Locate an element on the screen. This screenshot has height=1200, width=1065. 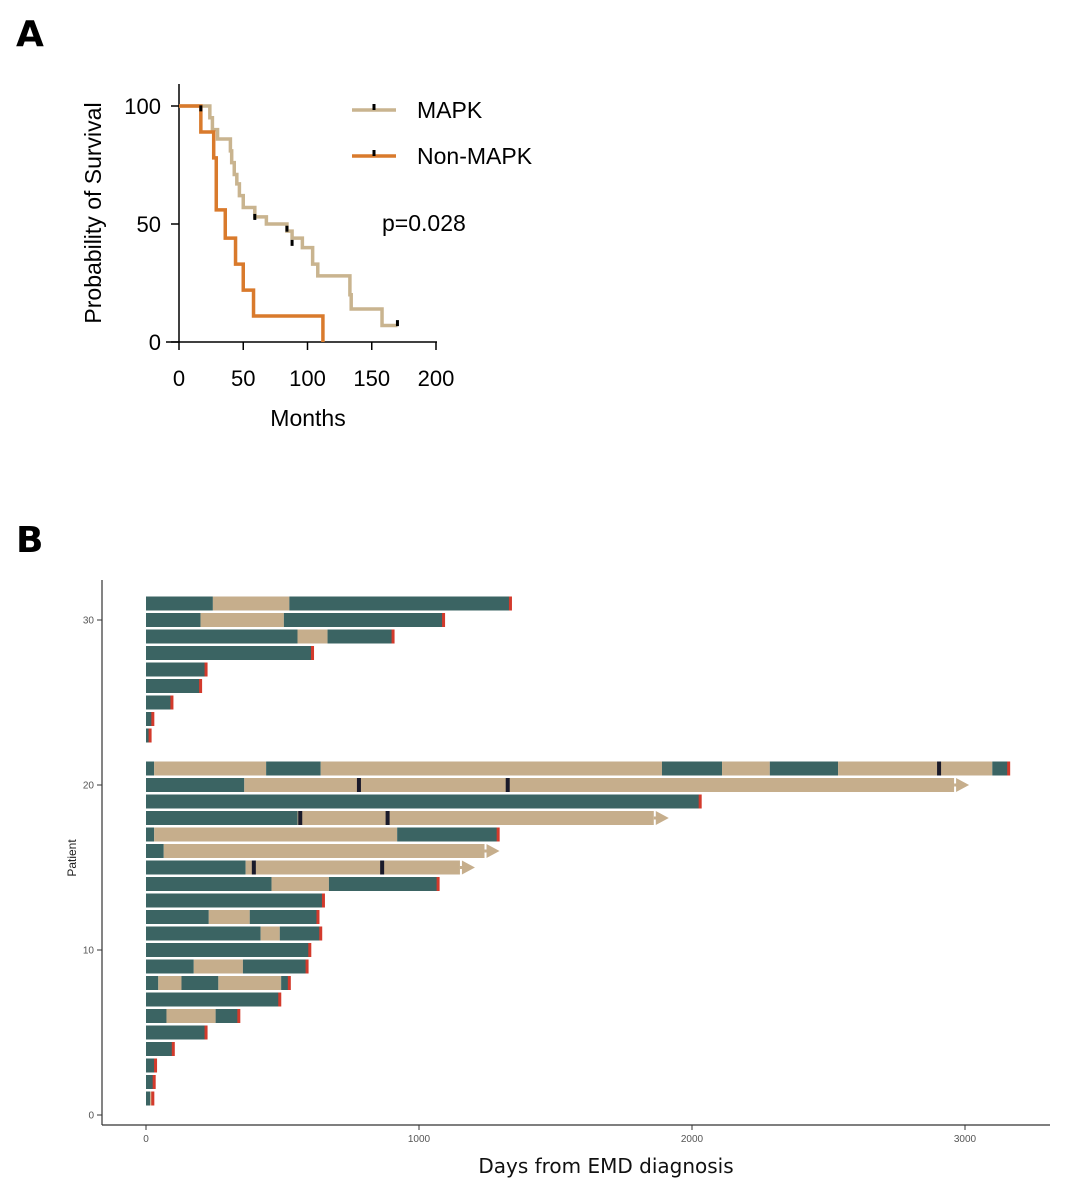
swimmer-x-tick-label: 1000 is located at coordinates (419, 1139).